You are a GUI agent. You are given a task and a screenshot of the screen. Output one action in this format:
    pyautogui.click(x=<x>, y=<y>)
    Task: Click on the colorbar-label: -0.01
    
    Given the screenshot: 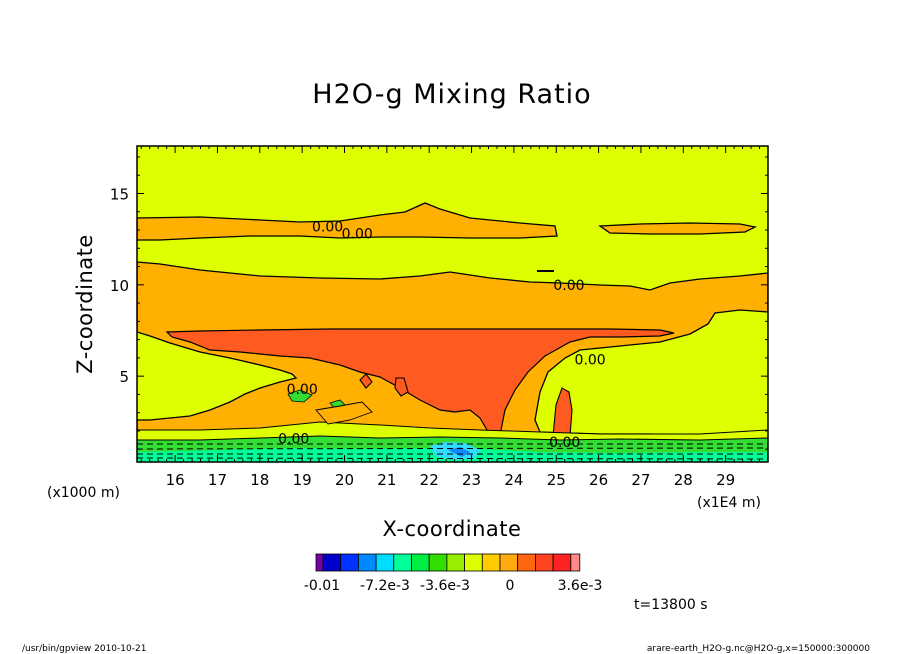 What is the action you would take?
    pyautogui.click(x=322, y=586)
    